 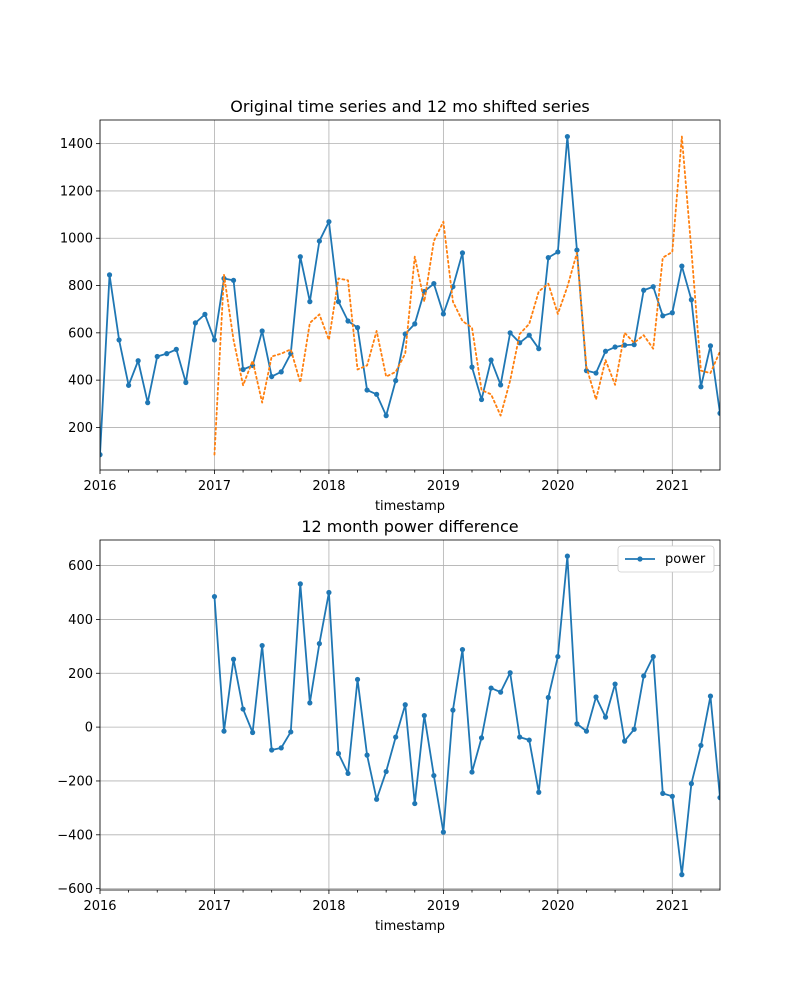 What do you see at coordinates (75, 781) in the screenshot?
I see `y-tick-label: −200` at bounding box center [75, 781].